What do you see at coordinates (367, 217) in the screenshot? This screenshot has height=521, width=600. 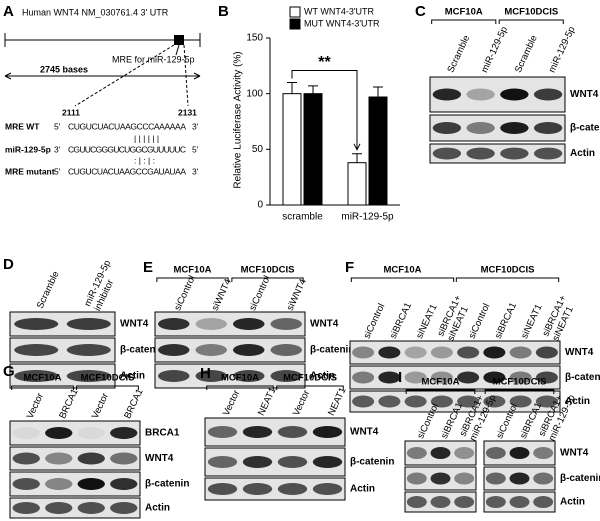 I see `x-tick-label: miR-129-5p` at bounding box center [367, 217].